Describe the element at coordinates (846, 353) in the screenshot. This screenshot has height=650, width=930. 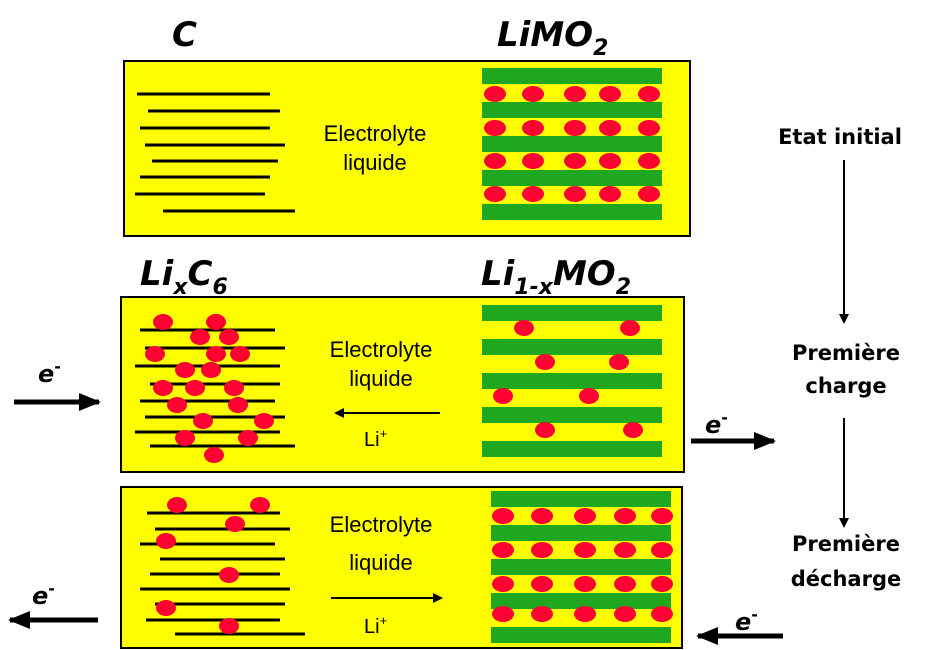
I see `state-charge-label-1: Première` at that location.